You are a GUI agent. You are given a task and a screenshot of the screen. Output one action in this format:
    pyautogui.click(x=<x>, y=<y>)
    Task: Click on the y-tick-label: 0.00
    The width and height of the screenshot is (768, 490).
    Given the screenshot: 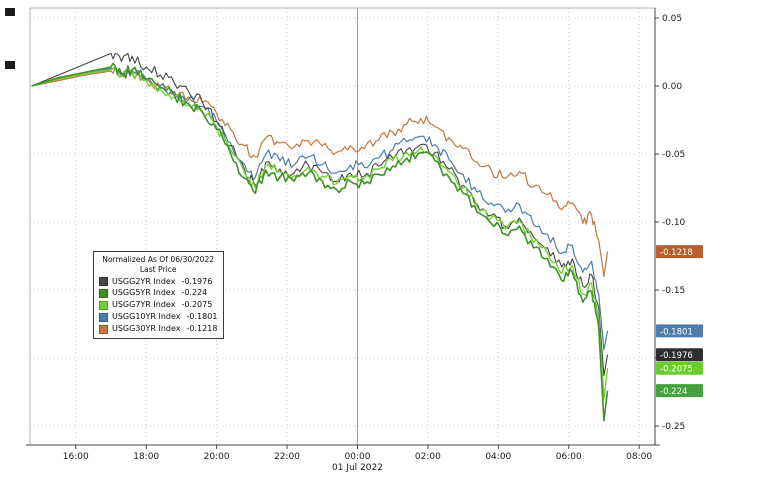 What is the action you would take?
    pyautogui.click(x=672, y=87)
    